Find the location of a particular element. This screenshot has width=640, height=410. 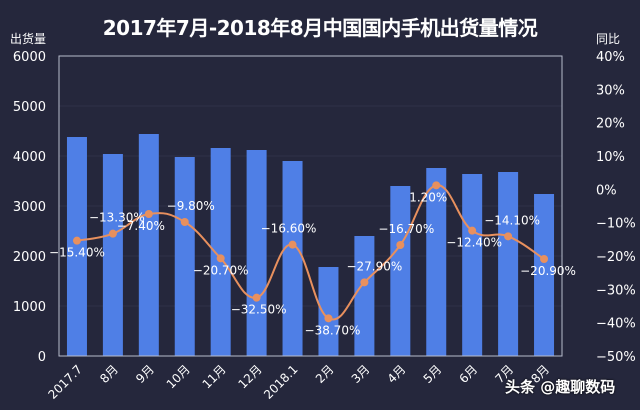

left-tick-label: 5000 is located at coordinates (29, 107).